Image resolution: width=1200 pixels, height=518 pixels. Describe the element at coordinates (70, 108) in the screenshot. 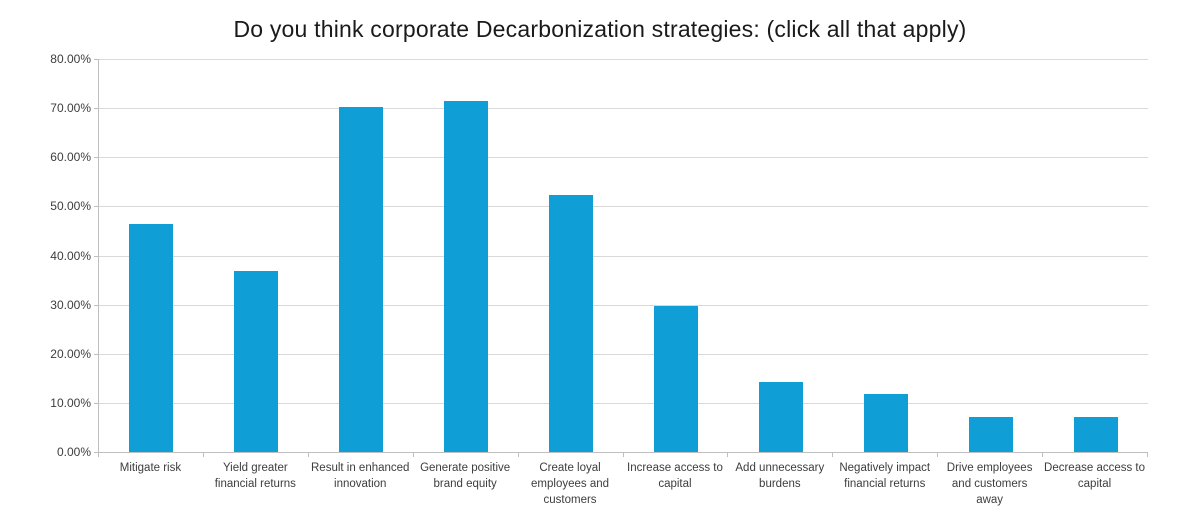

I see `y-label: 70.00%` at that location.